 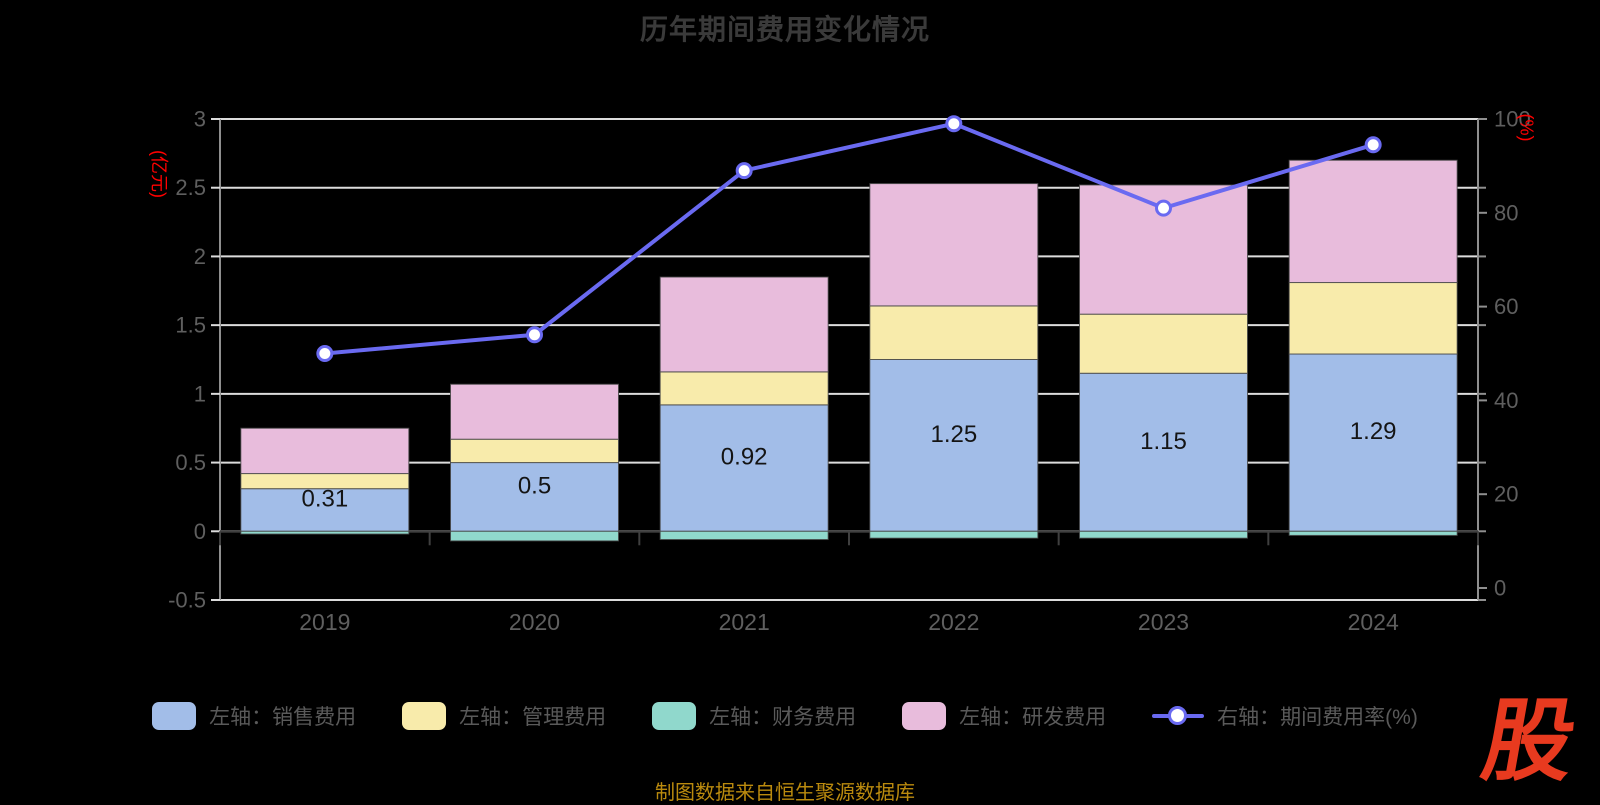 I want to click on right-axis-tick-label: 100, so click(x=1512, y=119).